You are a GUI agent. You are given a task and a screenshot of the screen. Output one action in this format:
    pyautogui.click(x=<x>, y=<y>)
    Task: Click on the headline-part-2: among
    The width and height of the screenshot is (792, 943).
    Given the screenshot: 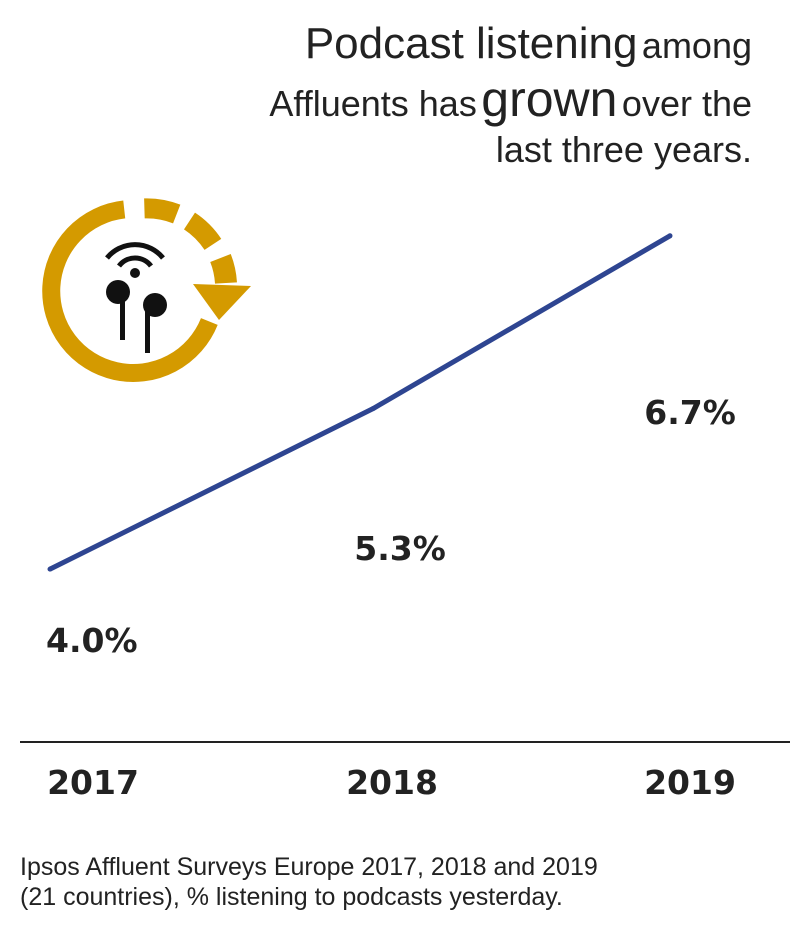 What is the action you would take?
    pyautogui.click(x=696, y=45)
    